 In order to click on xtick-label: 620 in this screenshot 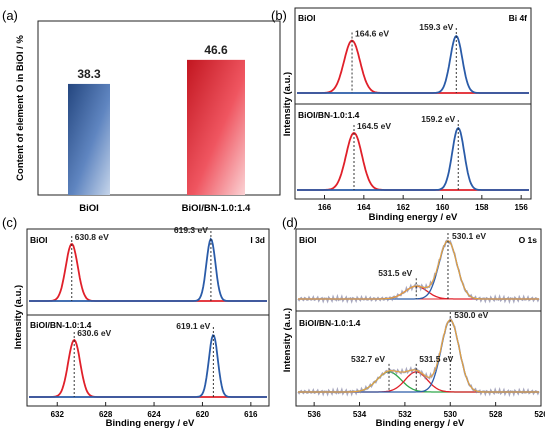, I will do `click(203, 414)`.